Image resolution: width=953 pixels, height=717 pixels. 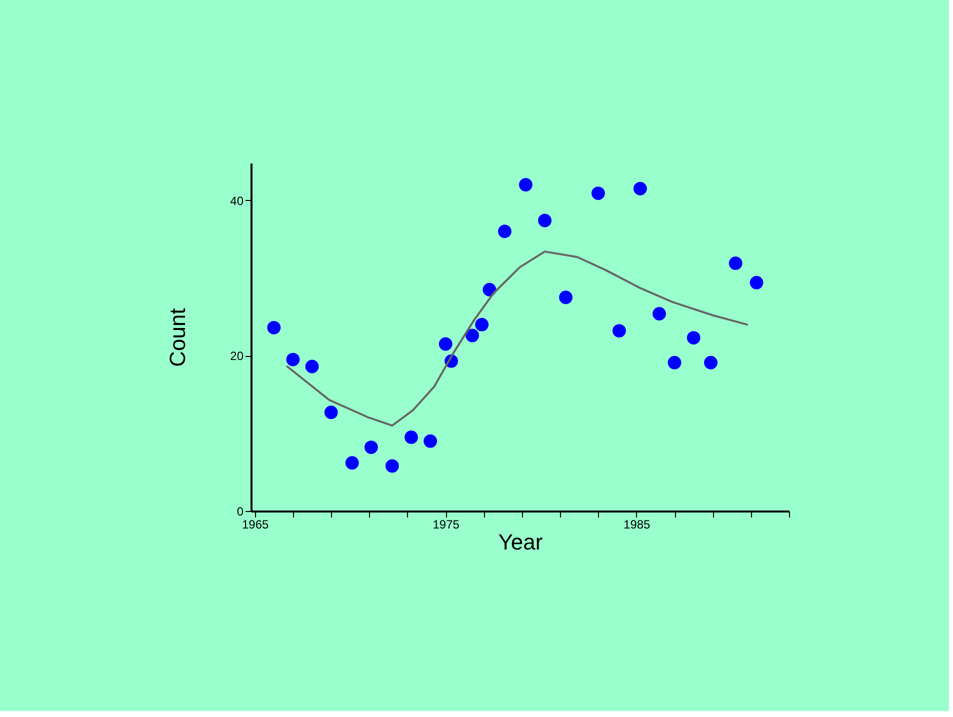 What do you see at coordinates (240, 511) in the screenshot?
I see `y-tick-label: 0` at bounding box center [240, 511].